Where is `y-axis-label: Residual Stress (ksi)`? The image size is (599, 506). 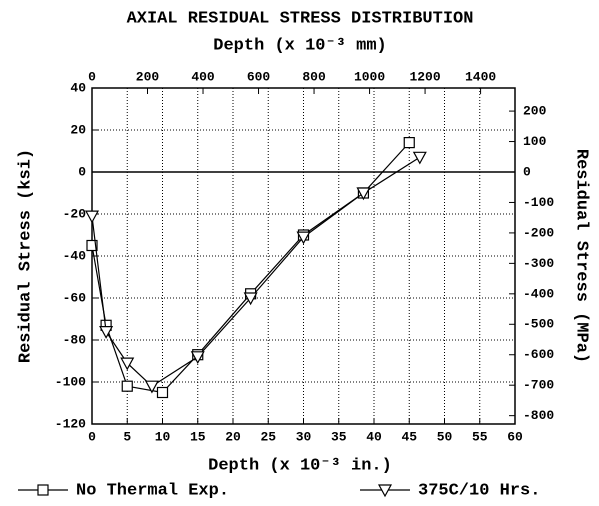
y-axis-label: Residual Stress (ksi) is located at coordinates (25, 256).